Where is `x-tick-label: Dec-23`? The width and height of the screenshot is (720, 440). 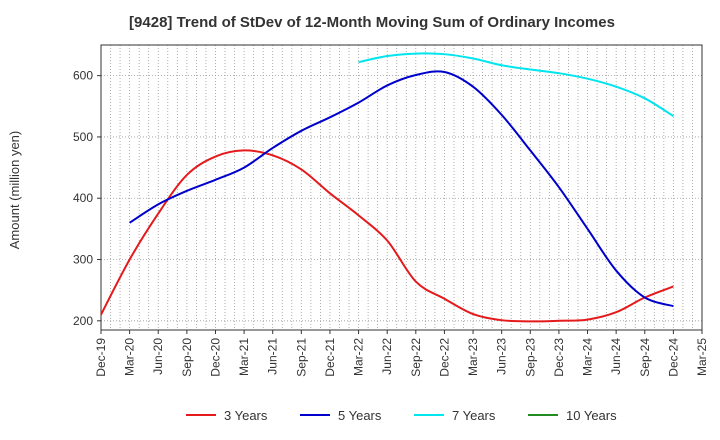
x-tick-label: Dec-23 is located at coordinates (559, 357).